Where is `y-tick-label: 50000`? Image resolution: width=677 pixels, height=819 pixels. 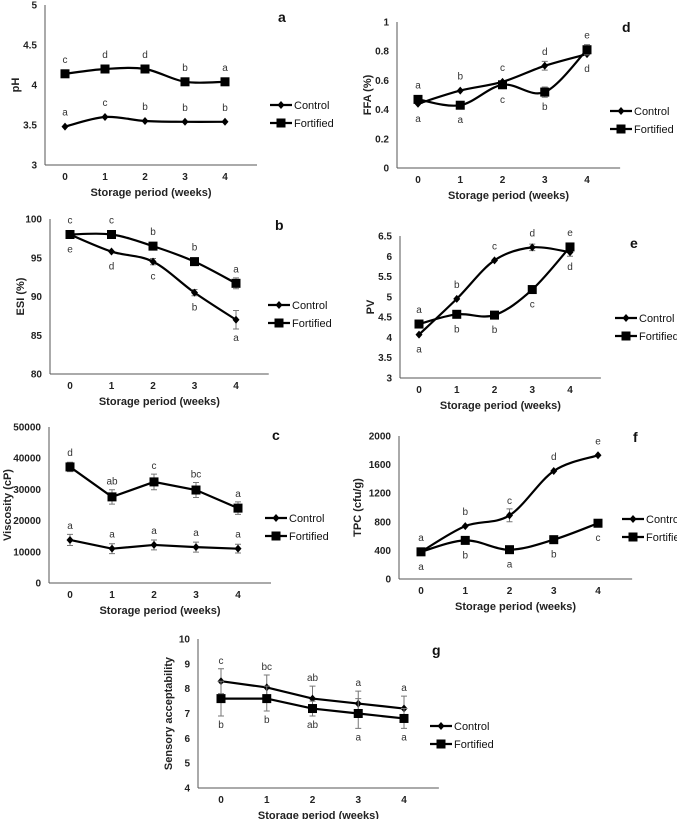 y-tick-label: 50000 is located at coordinates (27, 428).